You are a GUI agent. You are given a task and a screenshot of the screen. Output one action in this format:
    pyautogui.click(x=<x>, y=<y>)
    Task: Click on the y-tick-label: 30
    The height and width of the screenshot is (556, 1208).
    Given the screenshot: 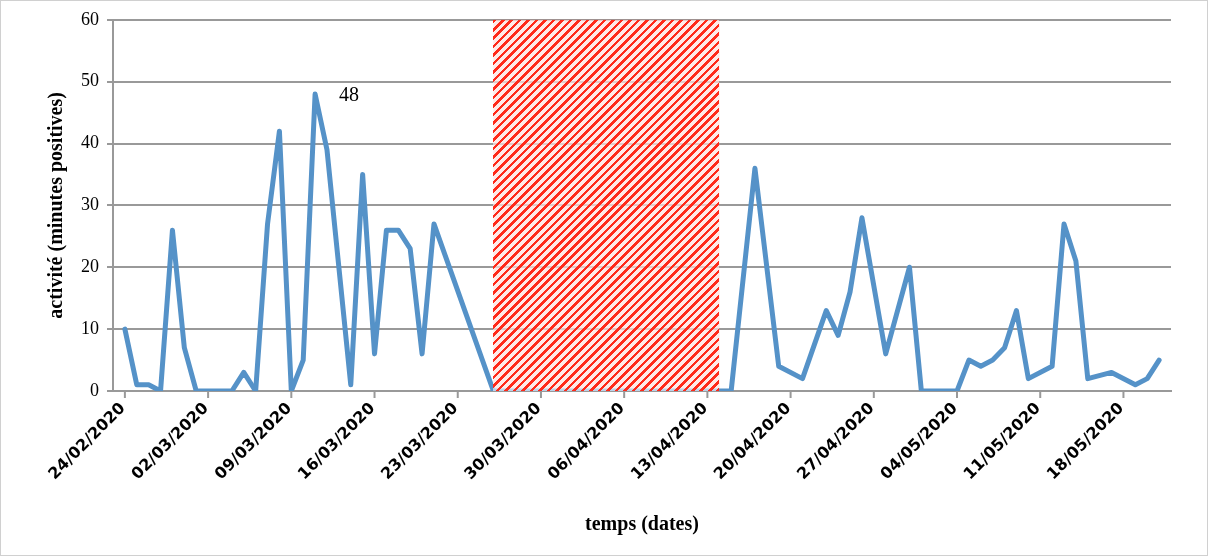 What is the action you would take?
    pyautogui.click(x=90, y=204)
    